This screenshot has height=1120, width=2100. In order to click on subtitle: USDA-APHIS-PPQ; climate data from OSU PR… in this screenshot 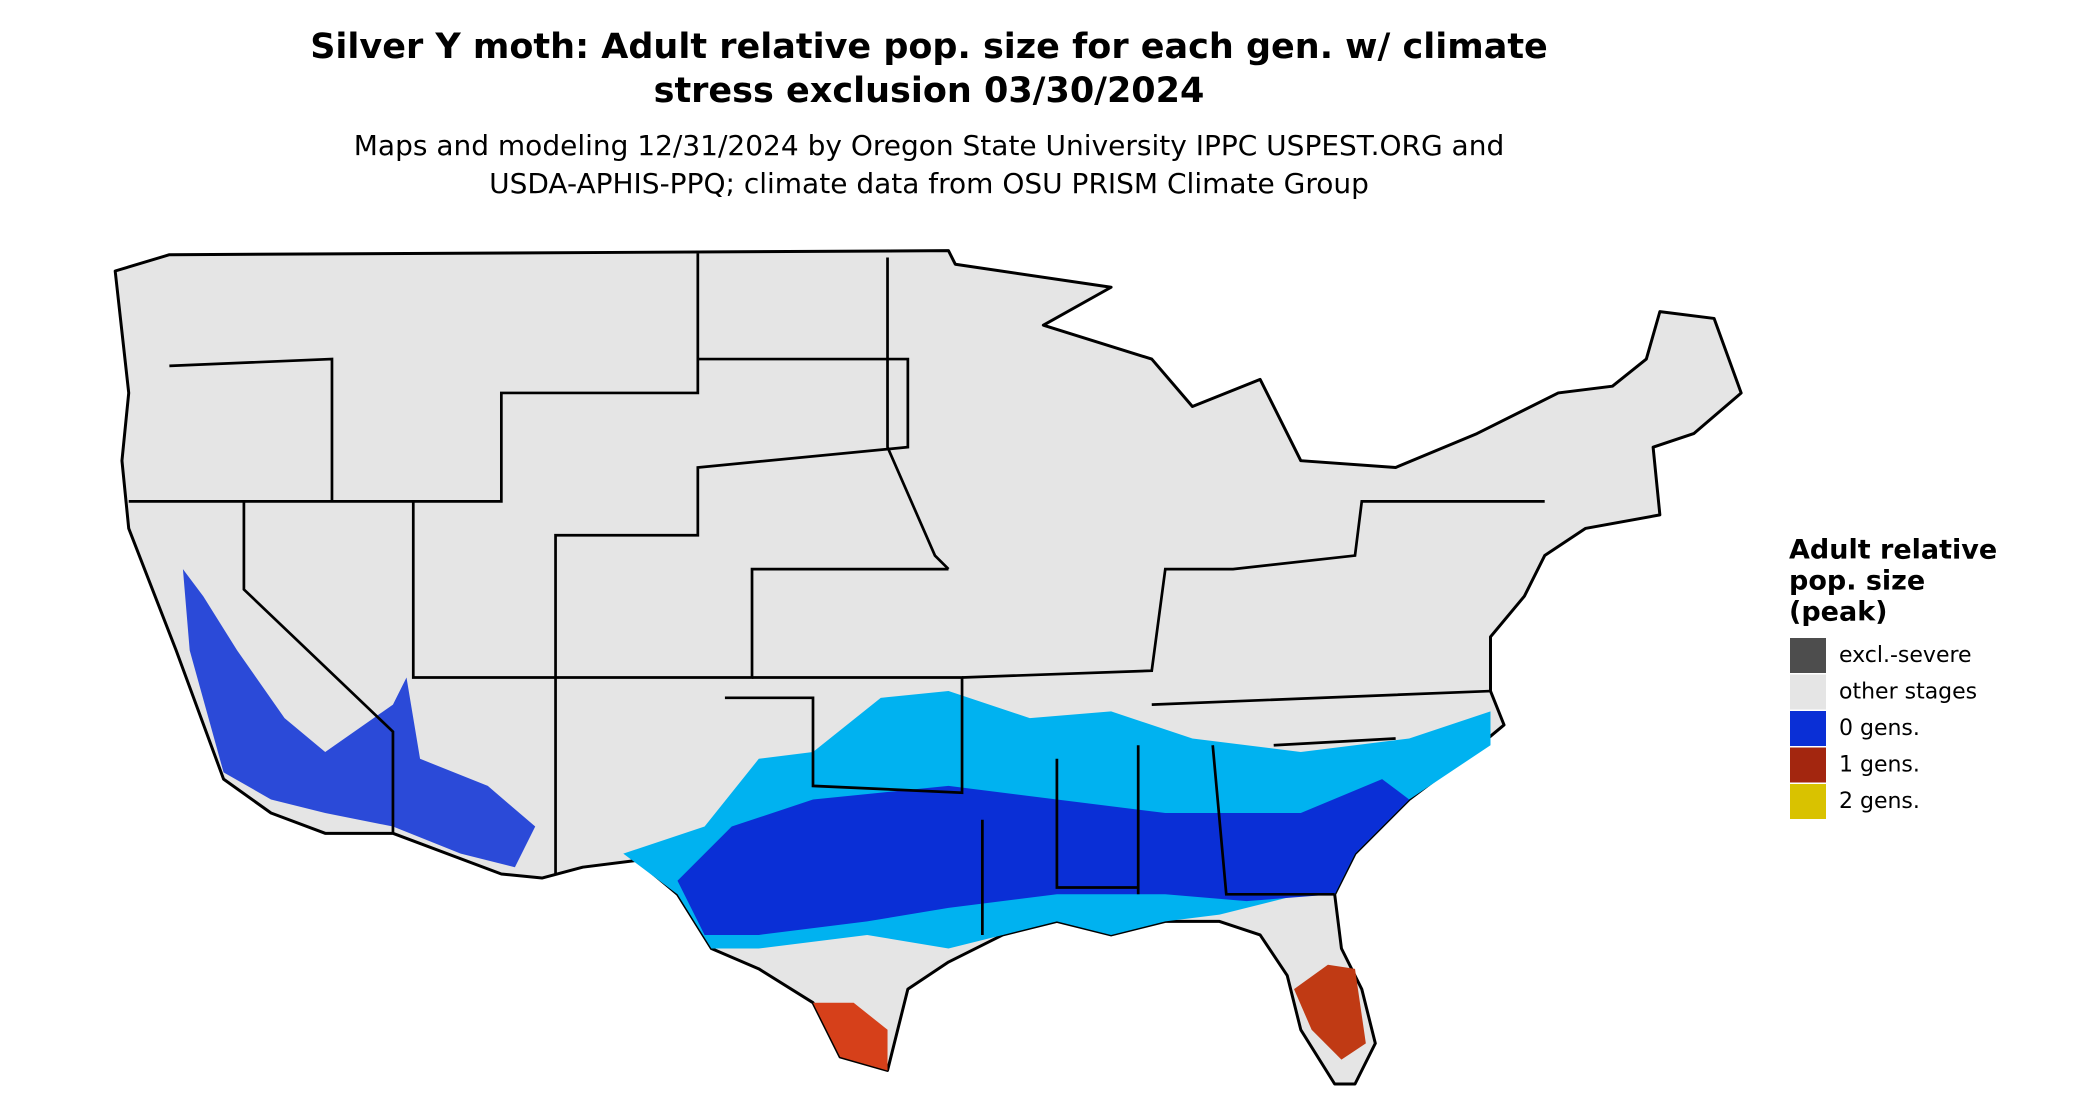, I will do `click(929, 183)`.